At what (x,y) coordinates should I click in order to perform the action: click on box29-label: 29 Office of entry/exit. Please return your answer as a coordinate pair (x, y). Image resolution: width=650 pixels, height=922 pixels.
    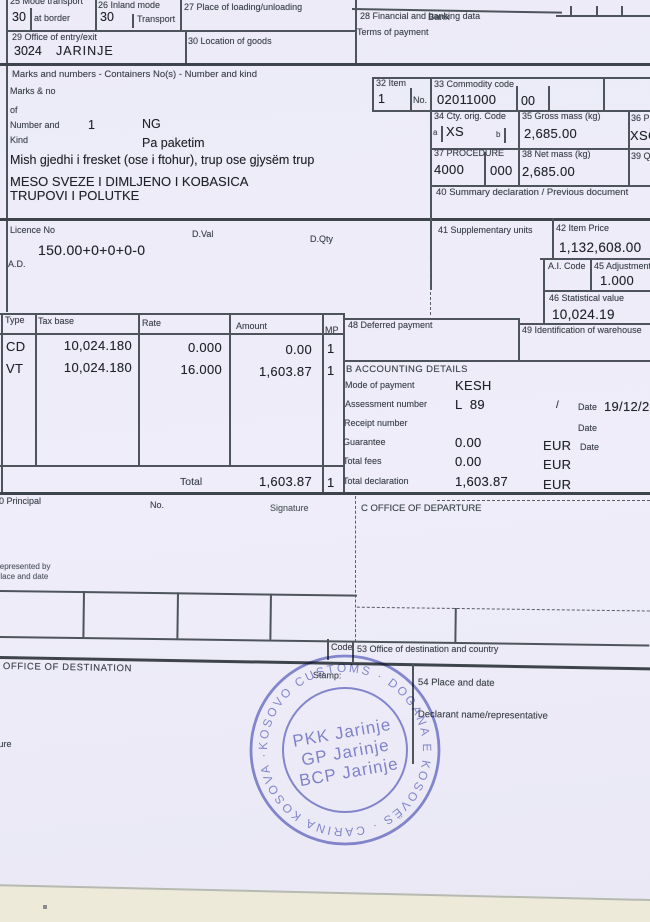
    Looking at the image, I should click on (54, 37).